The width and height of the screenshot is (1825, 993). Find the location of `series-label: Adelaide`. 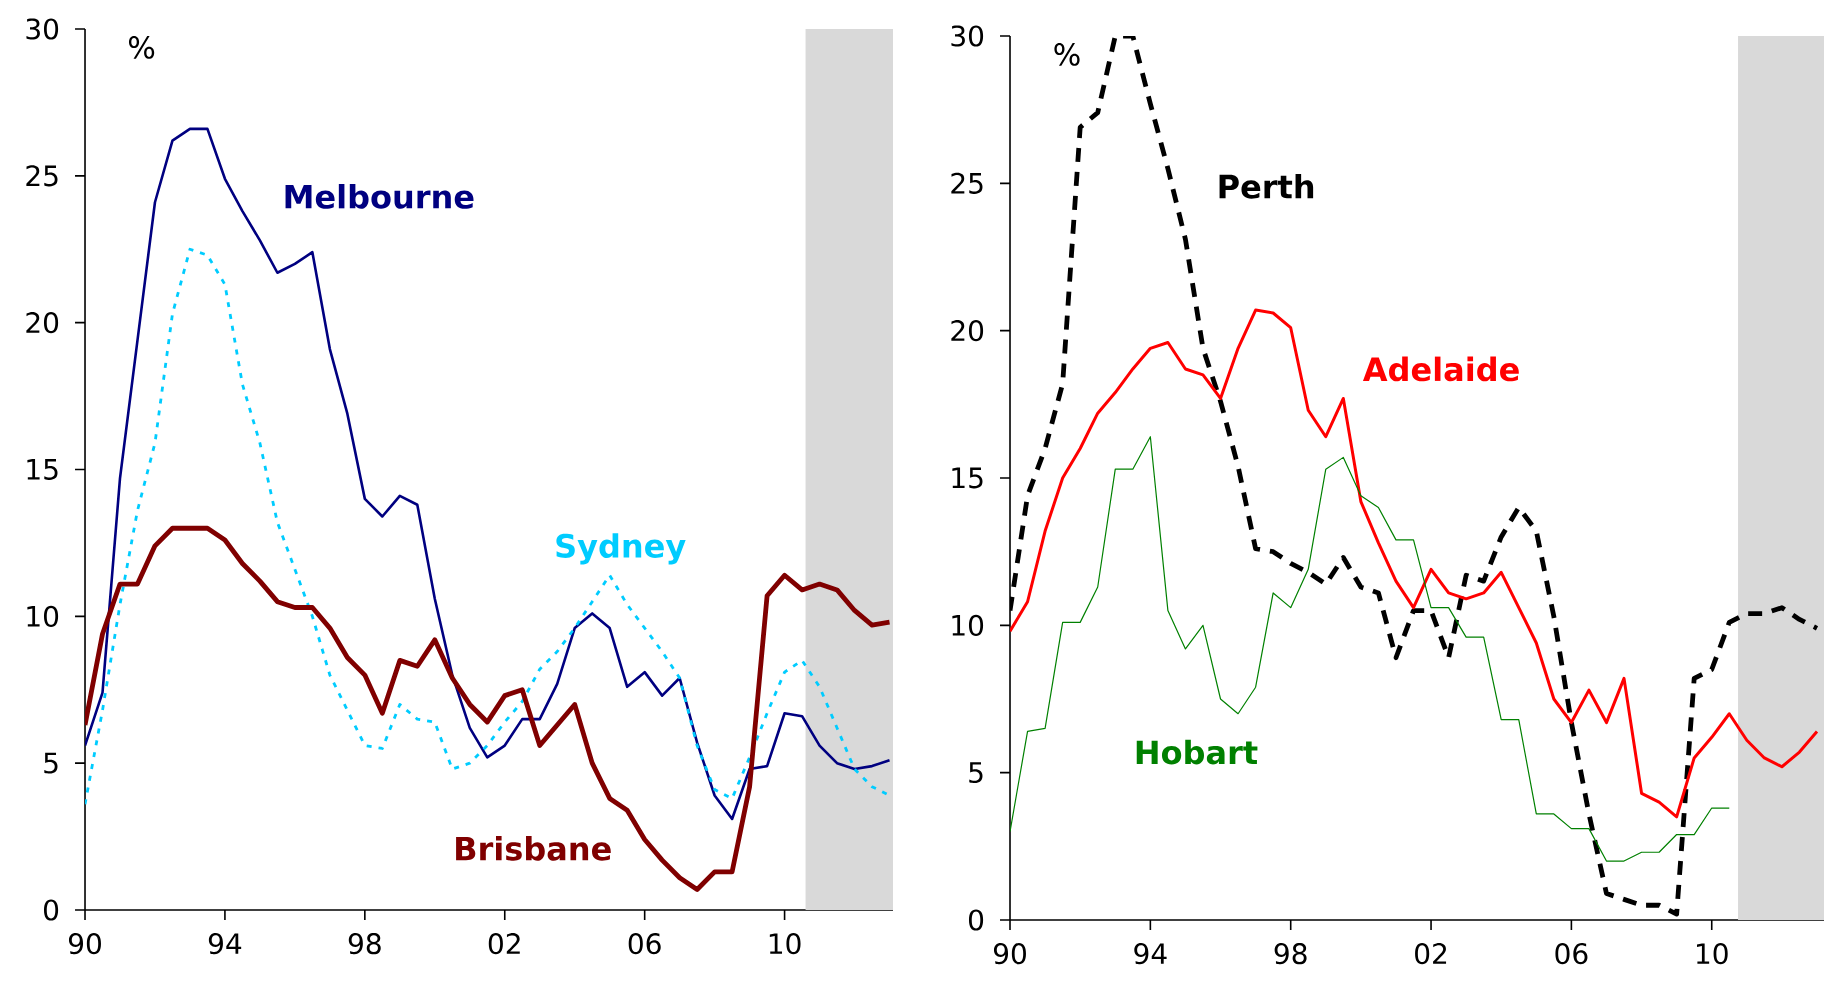

series-label: Adelaide is located at coordinates (1440, 369).